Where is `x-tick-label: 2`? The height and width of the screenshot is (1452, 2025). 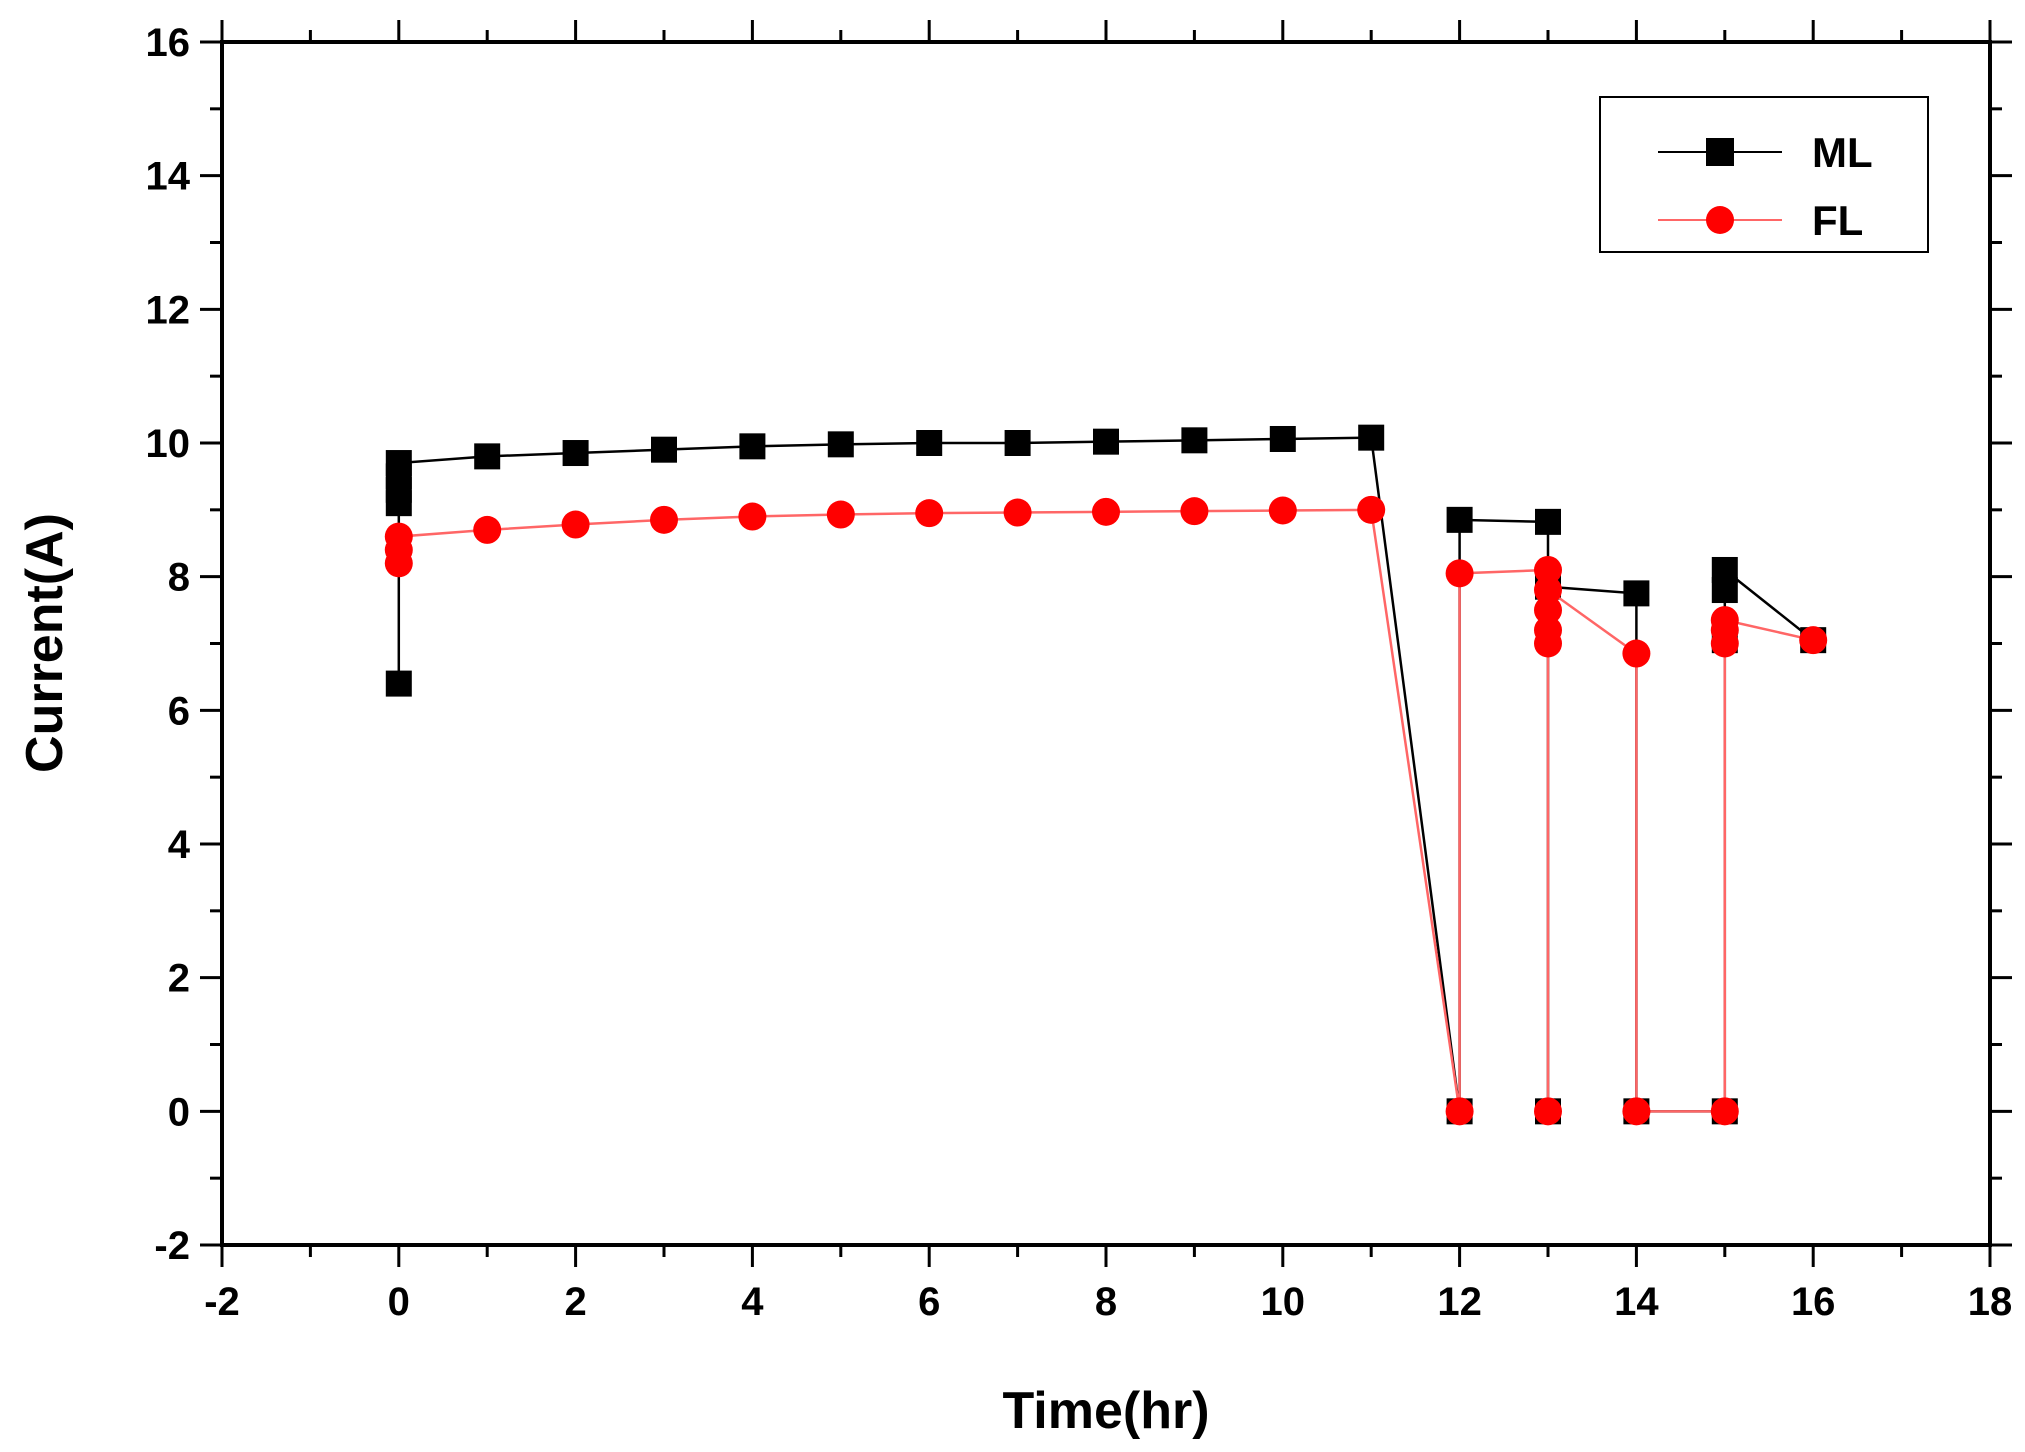
x-tick-label: 2 is located at coordinates (575, 1302).